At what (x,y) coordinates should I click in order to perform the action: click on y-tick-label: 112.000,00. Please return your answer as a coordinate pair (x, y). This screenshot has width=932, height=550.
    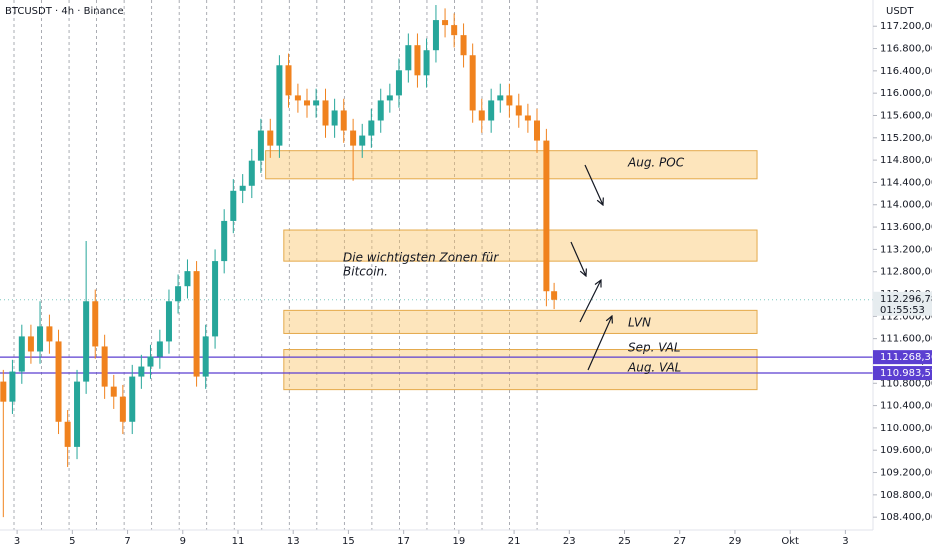
    Looking at the image, I should click on (906, 316).